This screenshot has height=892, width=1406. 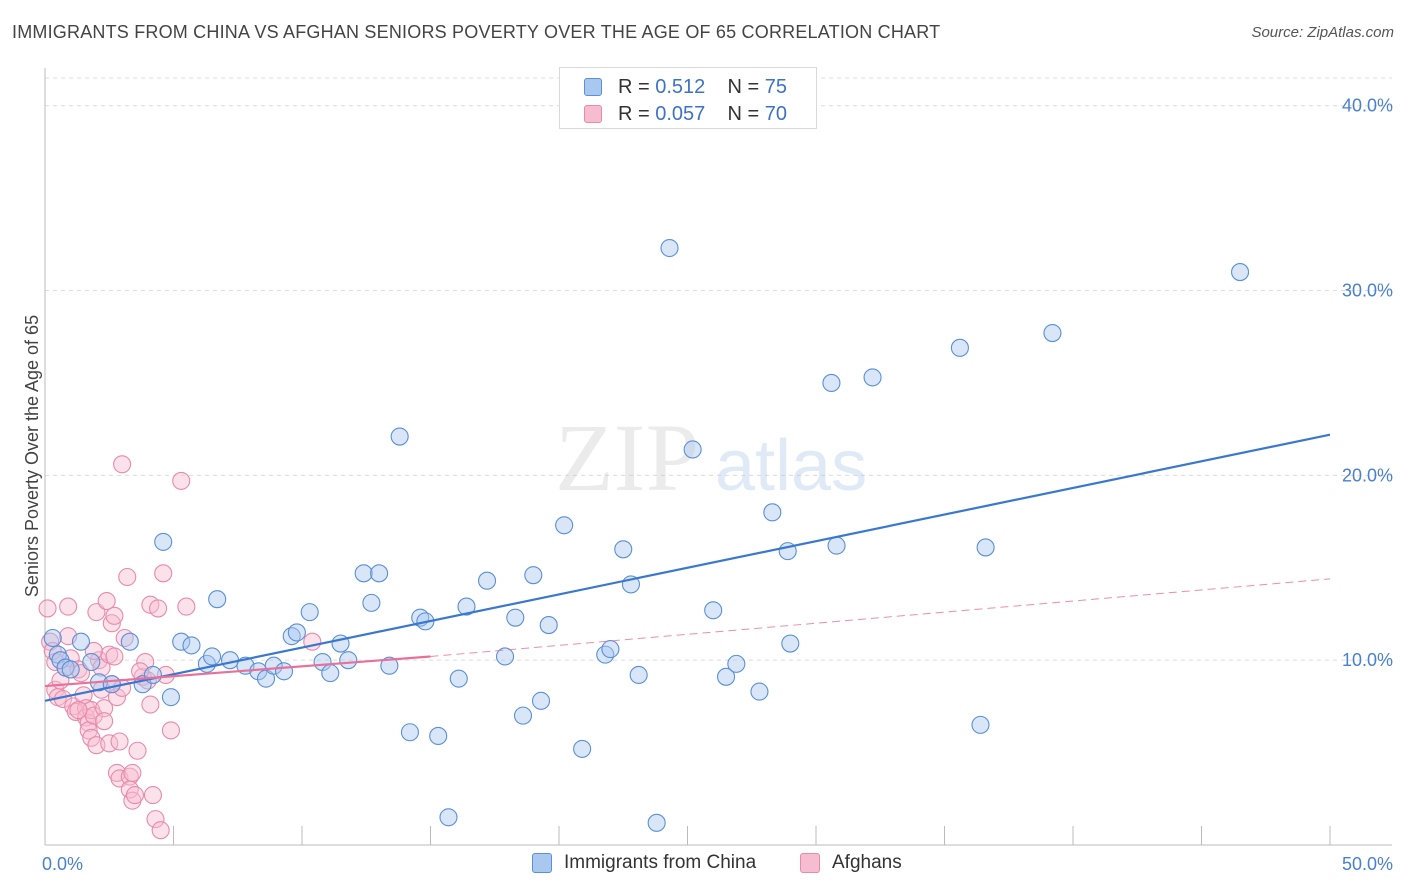 I want to click on afghan-legend-label: Afghans, so click(x=867, y=862).